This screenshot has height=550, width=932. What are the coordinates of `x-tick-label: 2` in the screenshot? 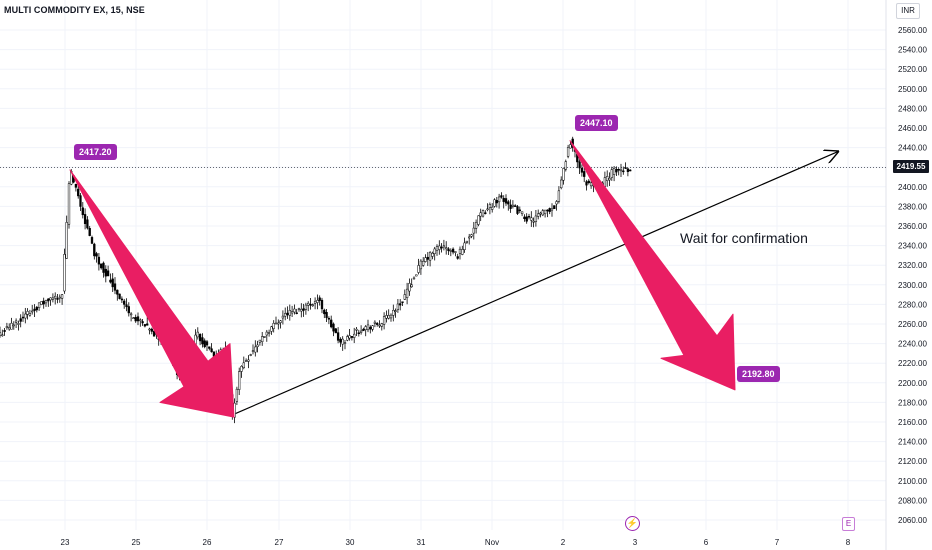 It's located at (563, 542).